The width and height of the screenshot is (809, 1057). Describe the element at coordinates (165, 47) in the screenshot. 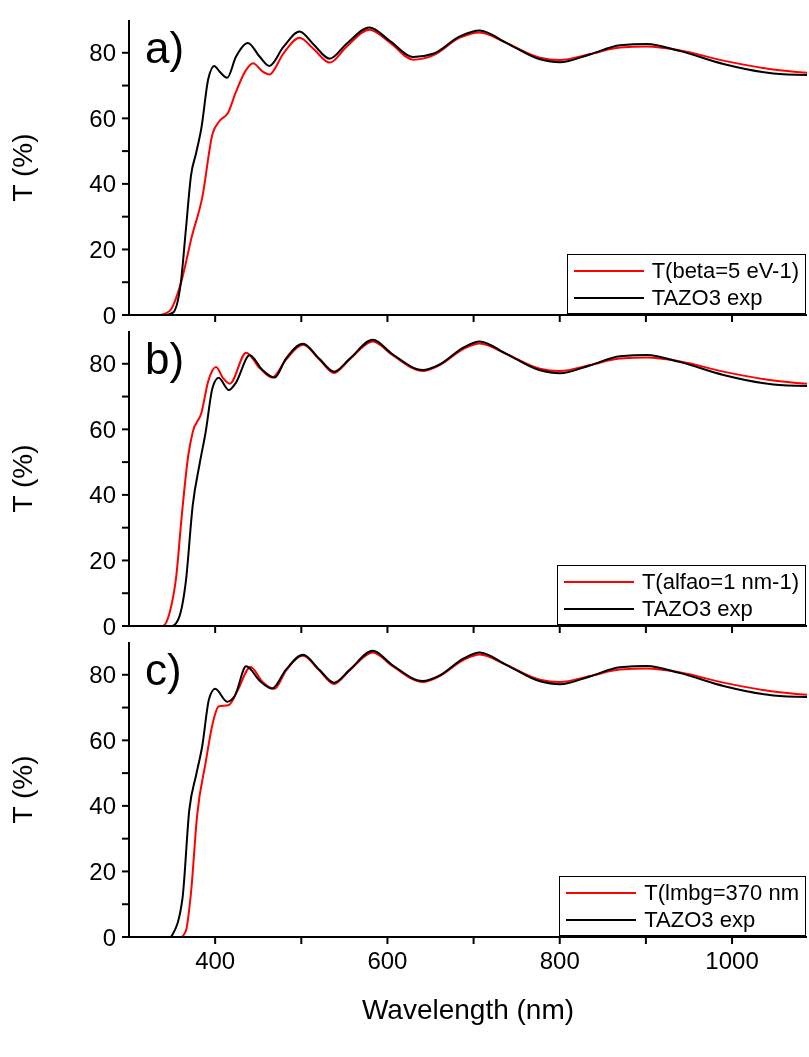

I see `annotation: a)` at that location.